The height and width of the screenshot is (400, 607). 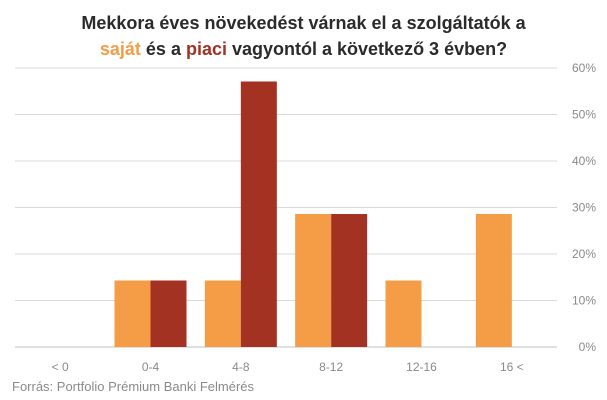 I want to click on source-note: Forrás: Portfolio Prémium Banki Felmérés, so click(x=133, y=386).